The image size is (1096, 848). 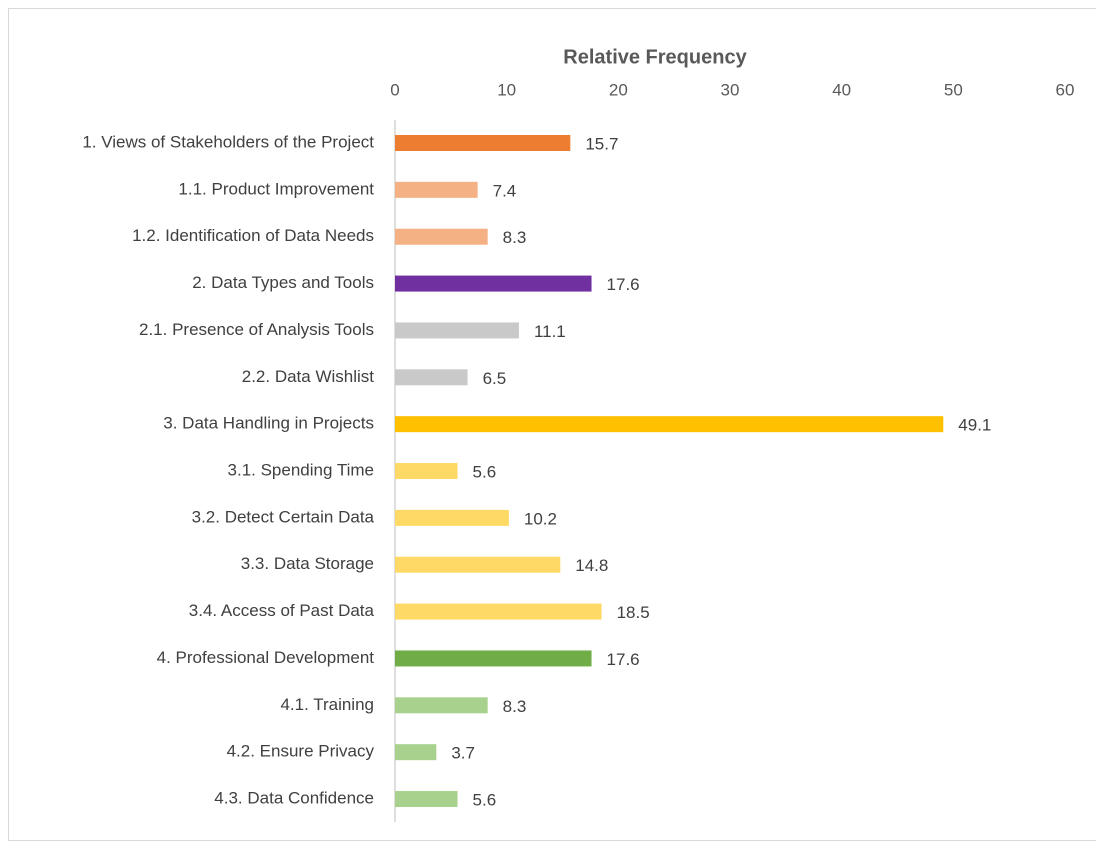 What do you see at coordinates (540, 518) in the screenshot?
I see `value-label: 10.2` at bounding box center [540, 518].